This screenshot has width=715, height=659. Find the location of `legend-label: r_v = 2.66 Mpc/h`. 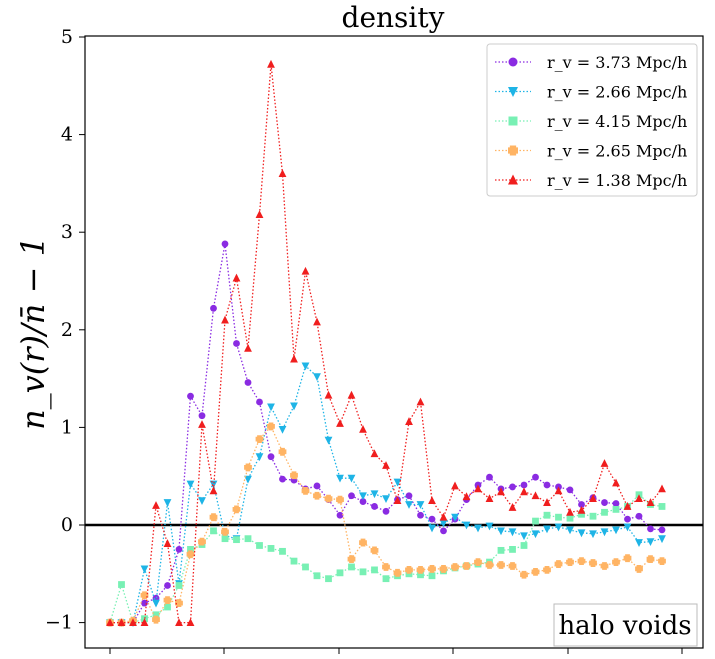

legend-label: r_v = 2.66 Mpc/h is located at coordinates (617, 92).